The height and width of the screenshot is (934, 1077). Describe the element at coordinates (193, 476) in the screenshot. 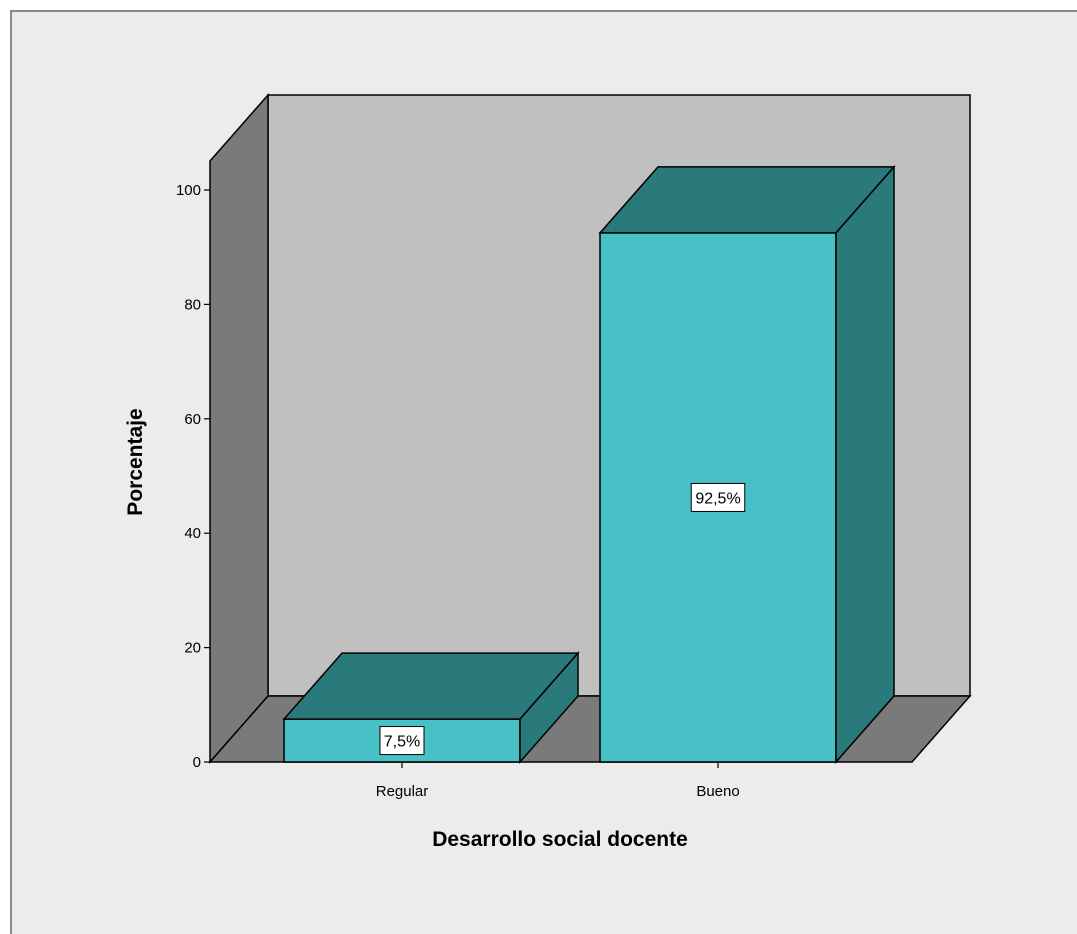

I see `y-axis: 0 20 40 60 80 100` at that location.